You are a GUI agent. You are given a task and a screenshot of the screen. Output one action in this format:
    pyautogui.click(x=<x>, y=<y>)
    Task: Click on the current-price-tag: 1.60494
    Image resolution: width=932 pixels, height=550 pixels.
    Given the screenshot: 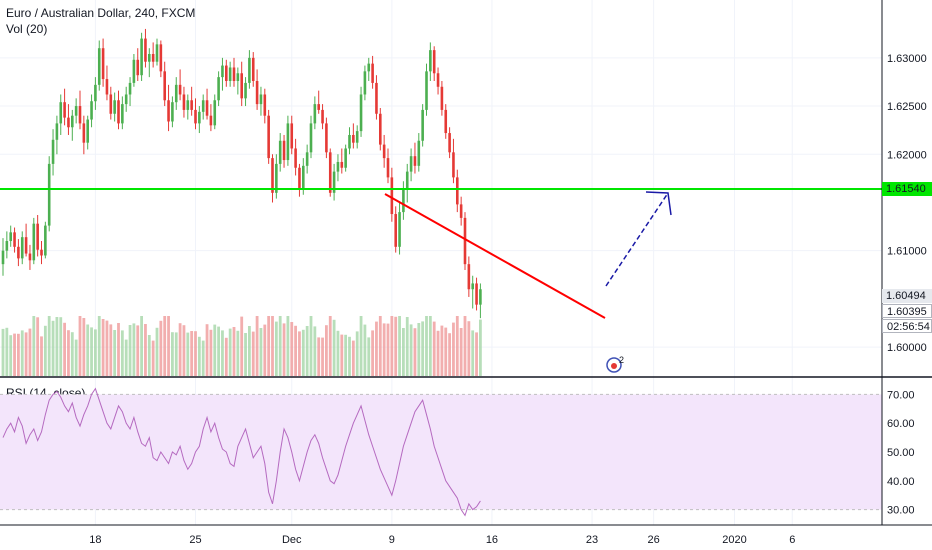 What is the action you would take?
    pyautogui.click(x=907, y=296)
    